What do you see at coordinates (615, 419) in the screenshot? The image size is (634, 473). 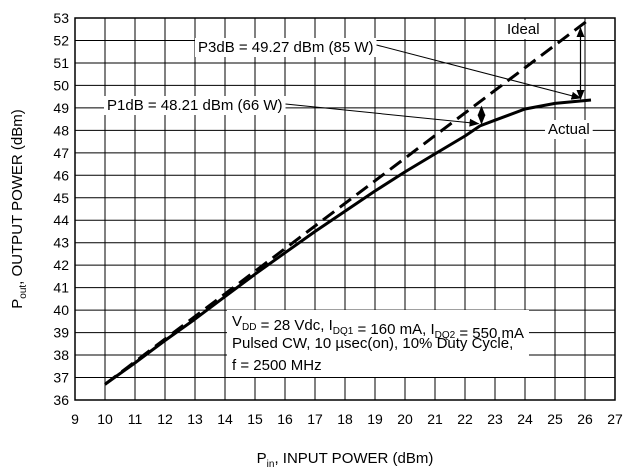 I see `x-tick-label: 27` at bounding box center [615, 419].